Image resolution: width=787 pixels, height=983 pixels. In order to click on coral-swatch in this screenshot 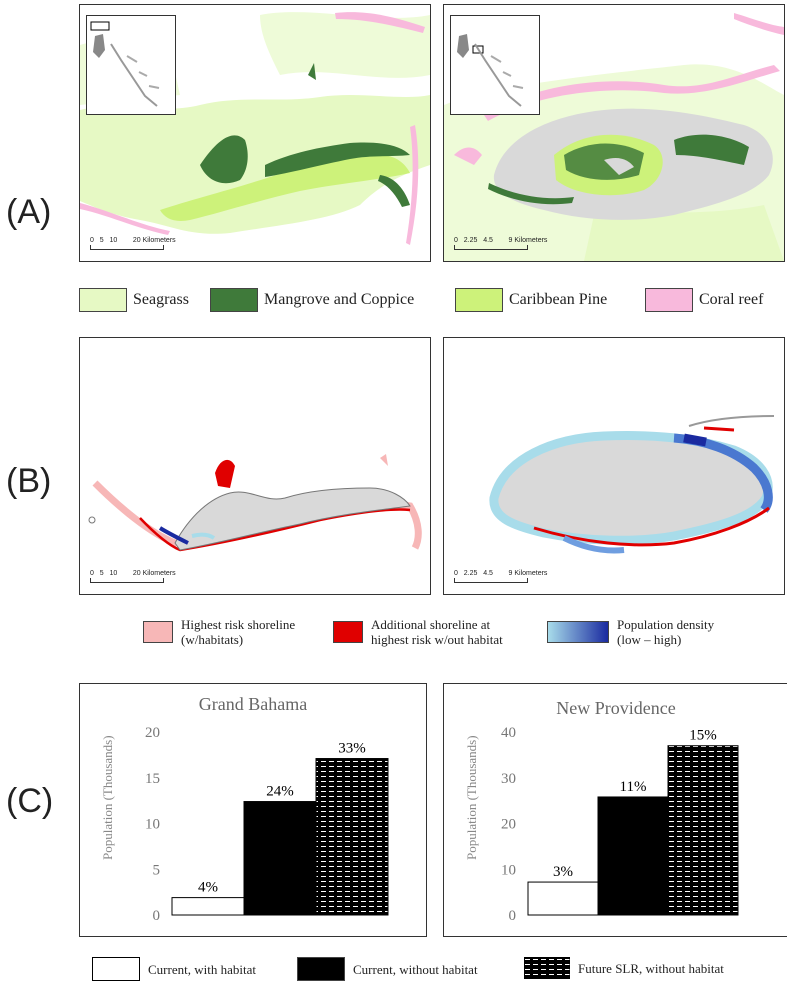, I will do `click(669, 300)`.